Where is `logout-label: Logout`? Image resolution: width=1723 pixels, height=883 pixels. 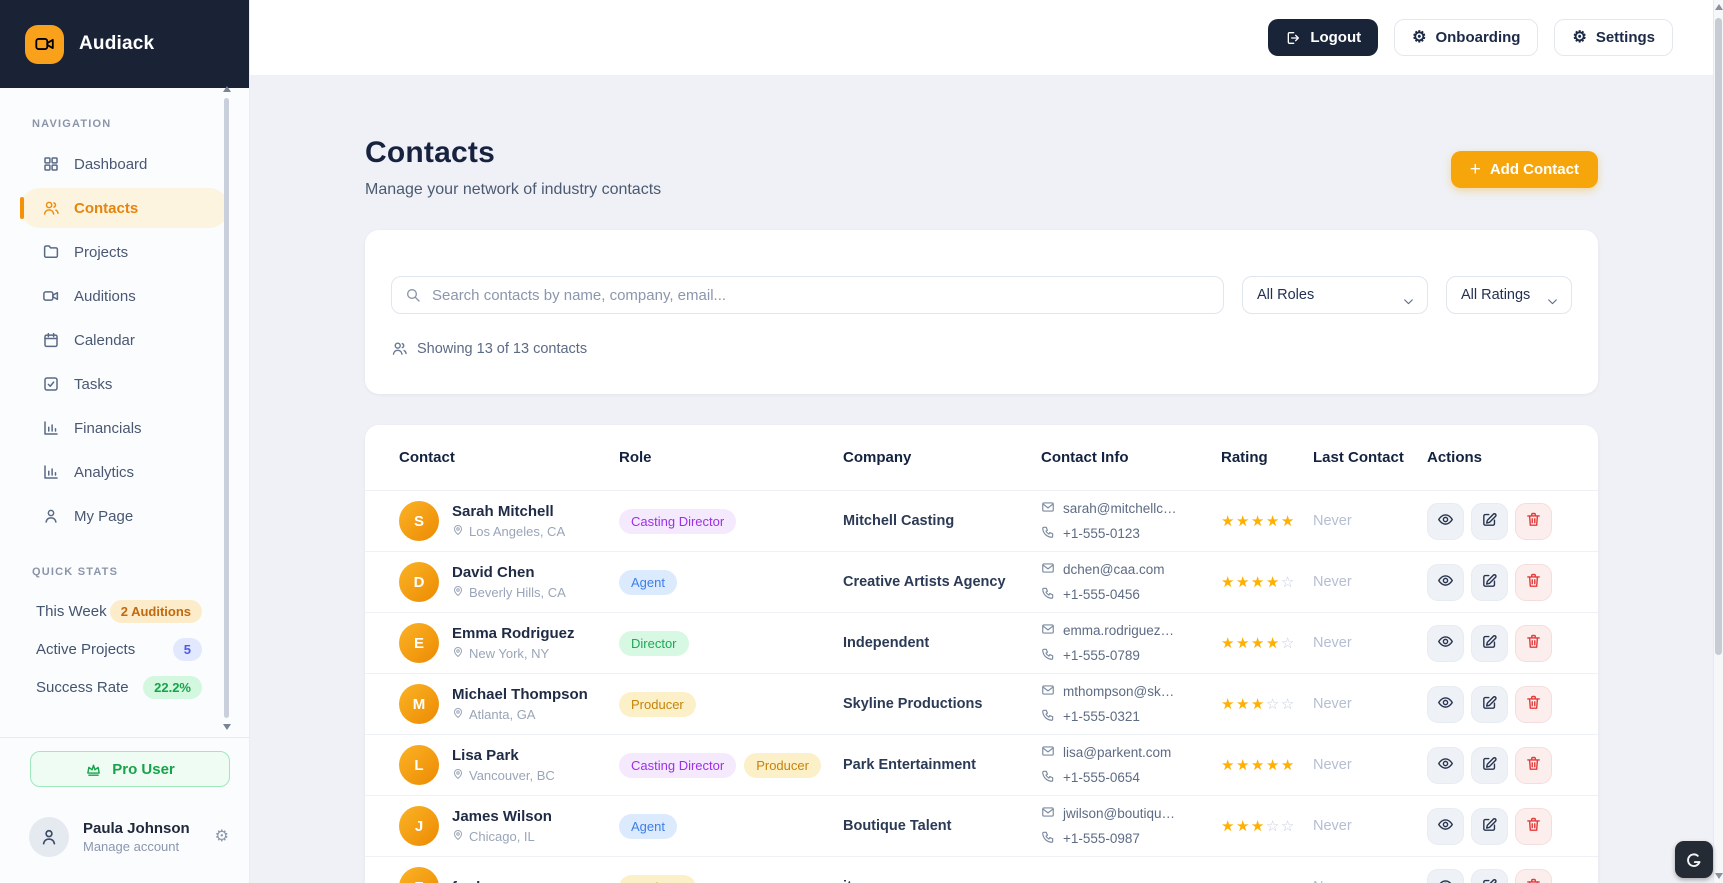
logout-label: Logout is located at coordinates (1336, 37).